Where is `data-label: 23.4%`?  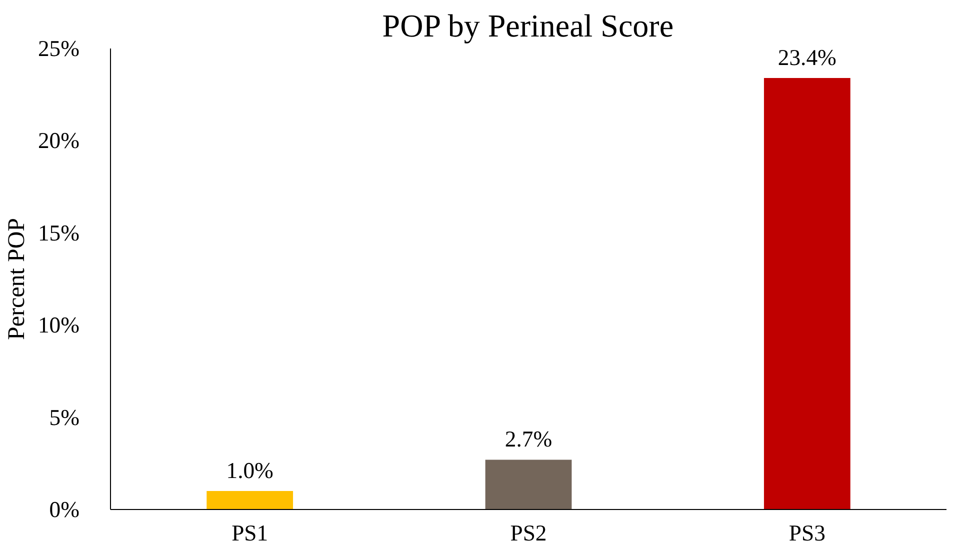
data-label: 23.4% is located at coordinates (807, 57).